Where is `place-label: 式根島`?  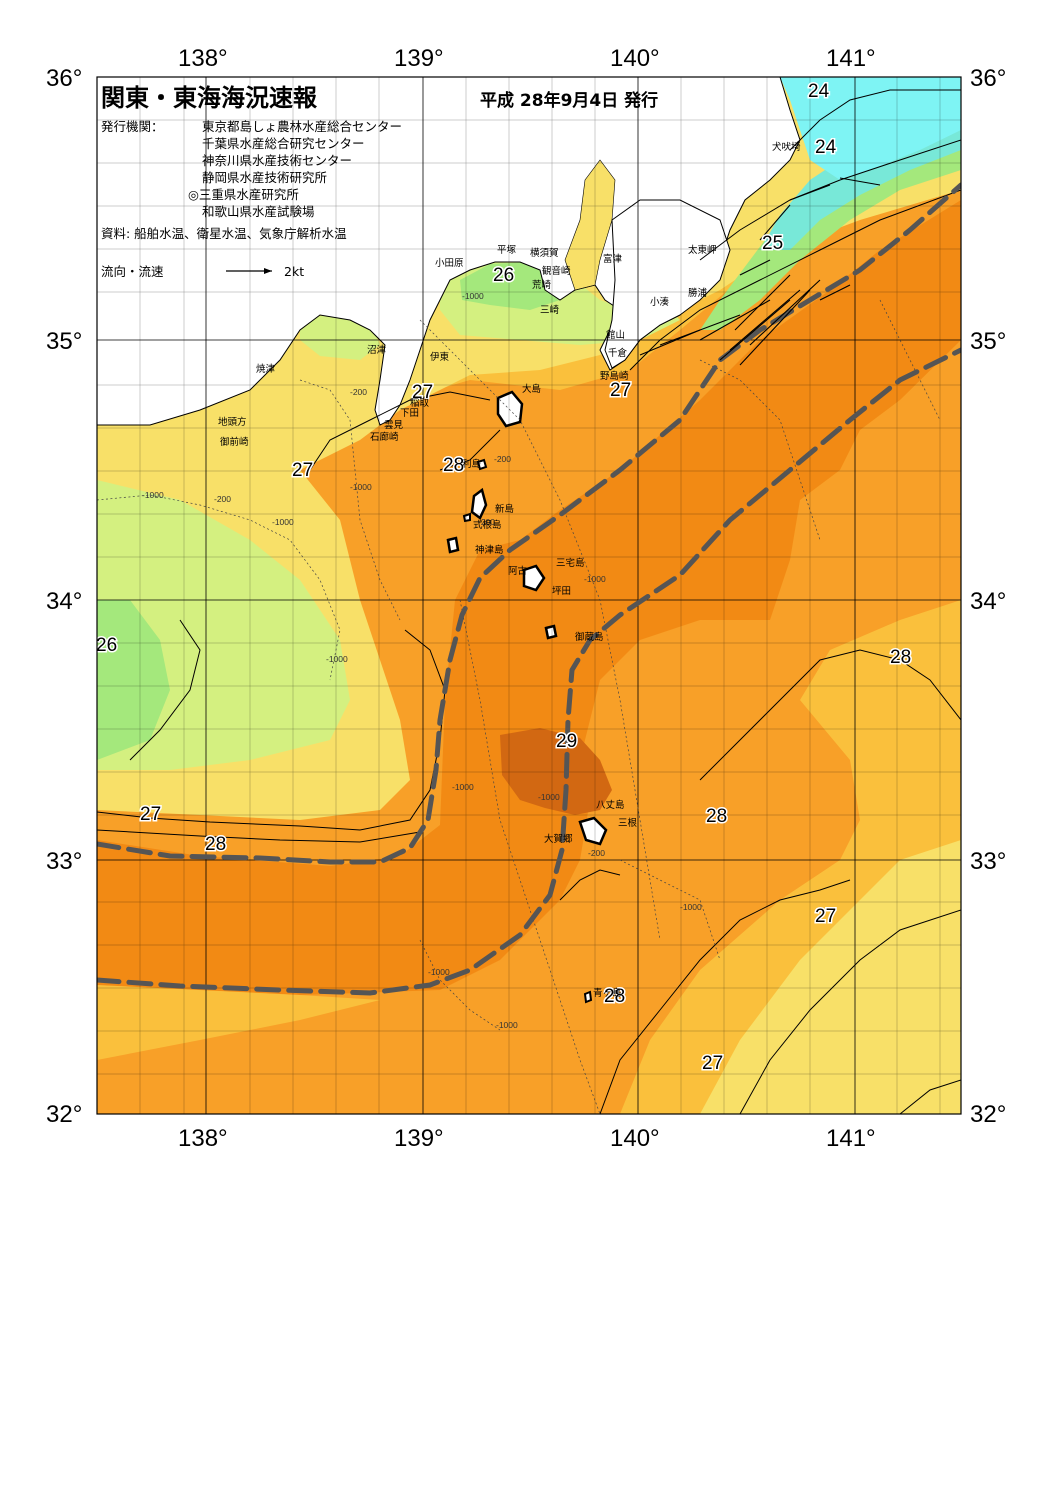
place-label: 式根島 is located at coordinates (487, 525).